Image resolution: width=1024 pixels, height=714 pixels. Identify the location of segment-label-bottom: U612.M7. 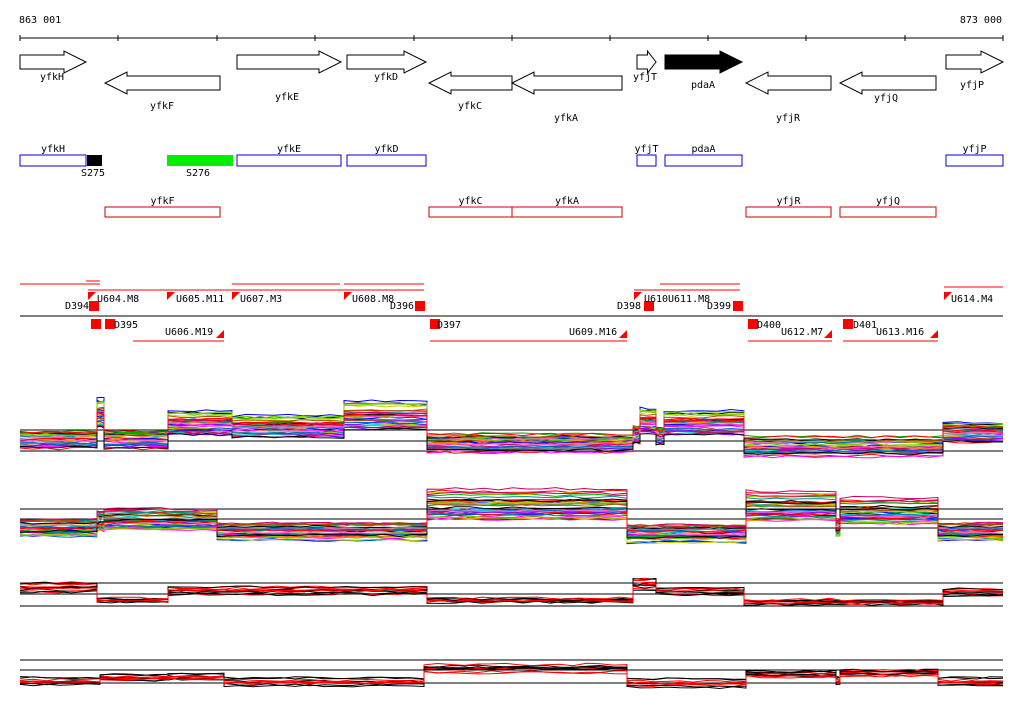
(802, 332).